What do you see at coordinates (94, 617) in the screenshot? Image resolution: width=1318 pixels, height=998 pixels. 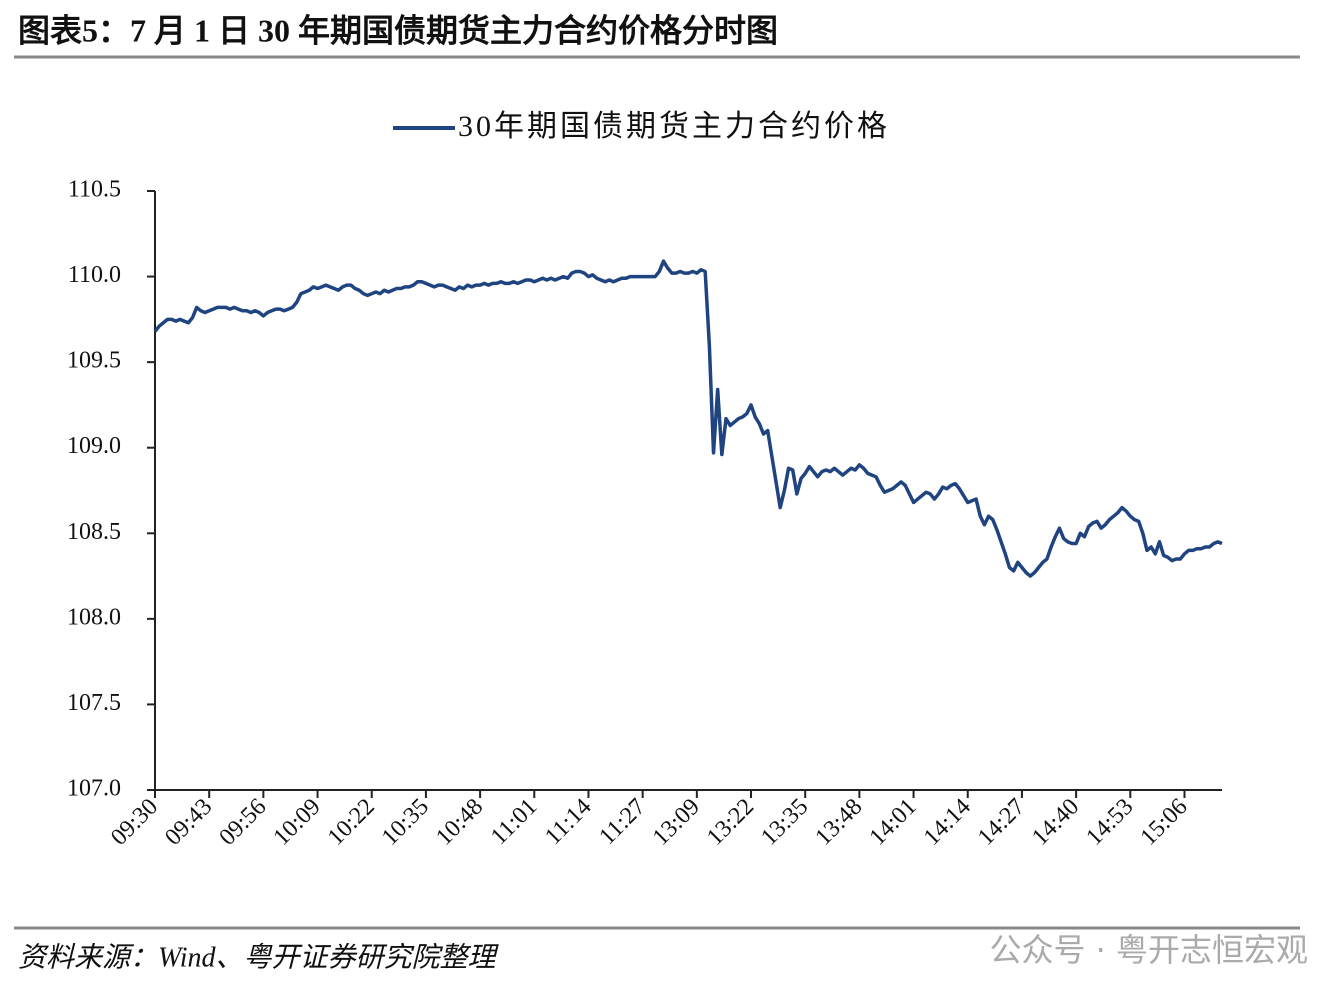 I see `y-tick-label: 108.0` at bounding box center [94, 617].